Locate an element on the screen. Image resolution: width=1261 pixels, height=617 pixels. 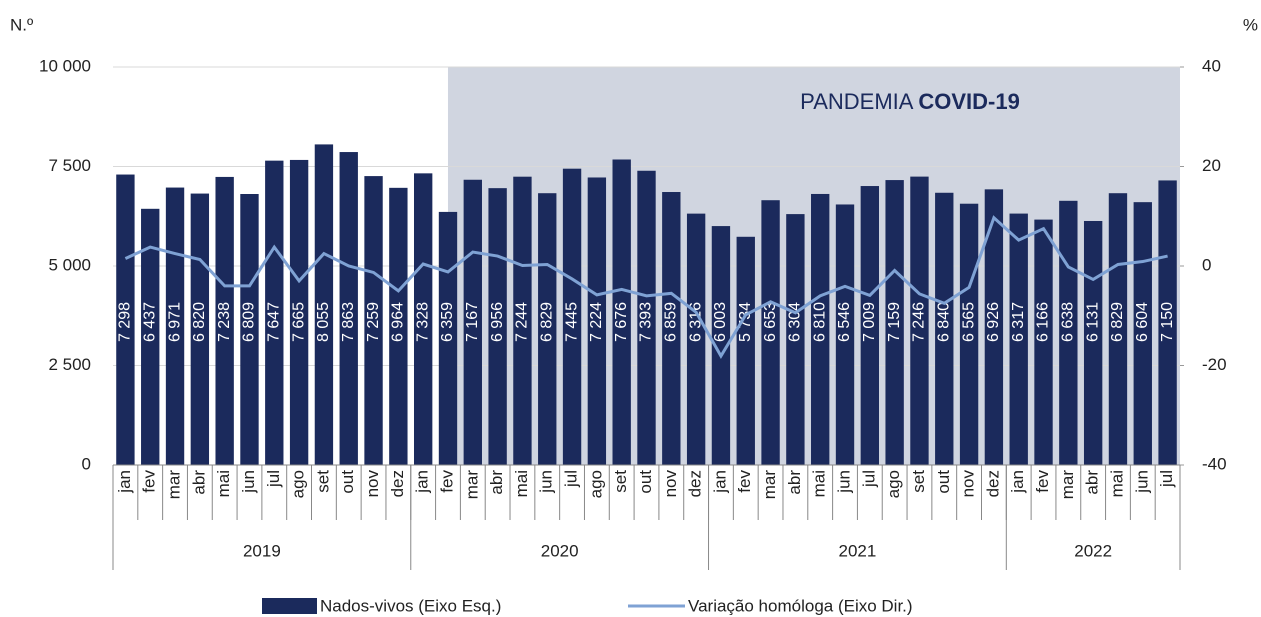
value-label: 7 224 is located at coordinates (596, 322).